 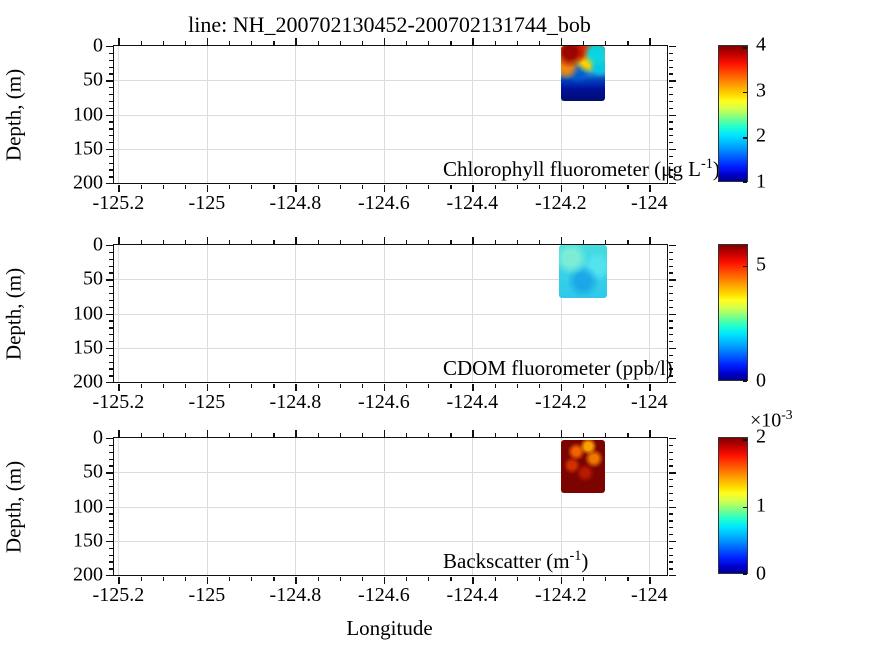 I want to click on x-tick-label: -124.6, so click(x=384, y=203).